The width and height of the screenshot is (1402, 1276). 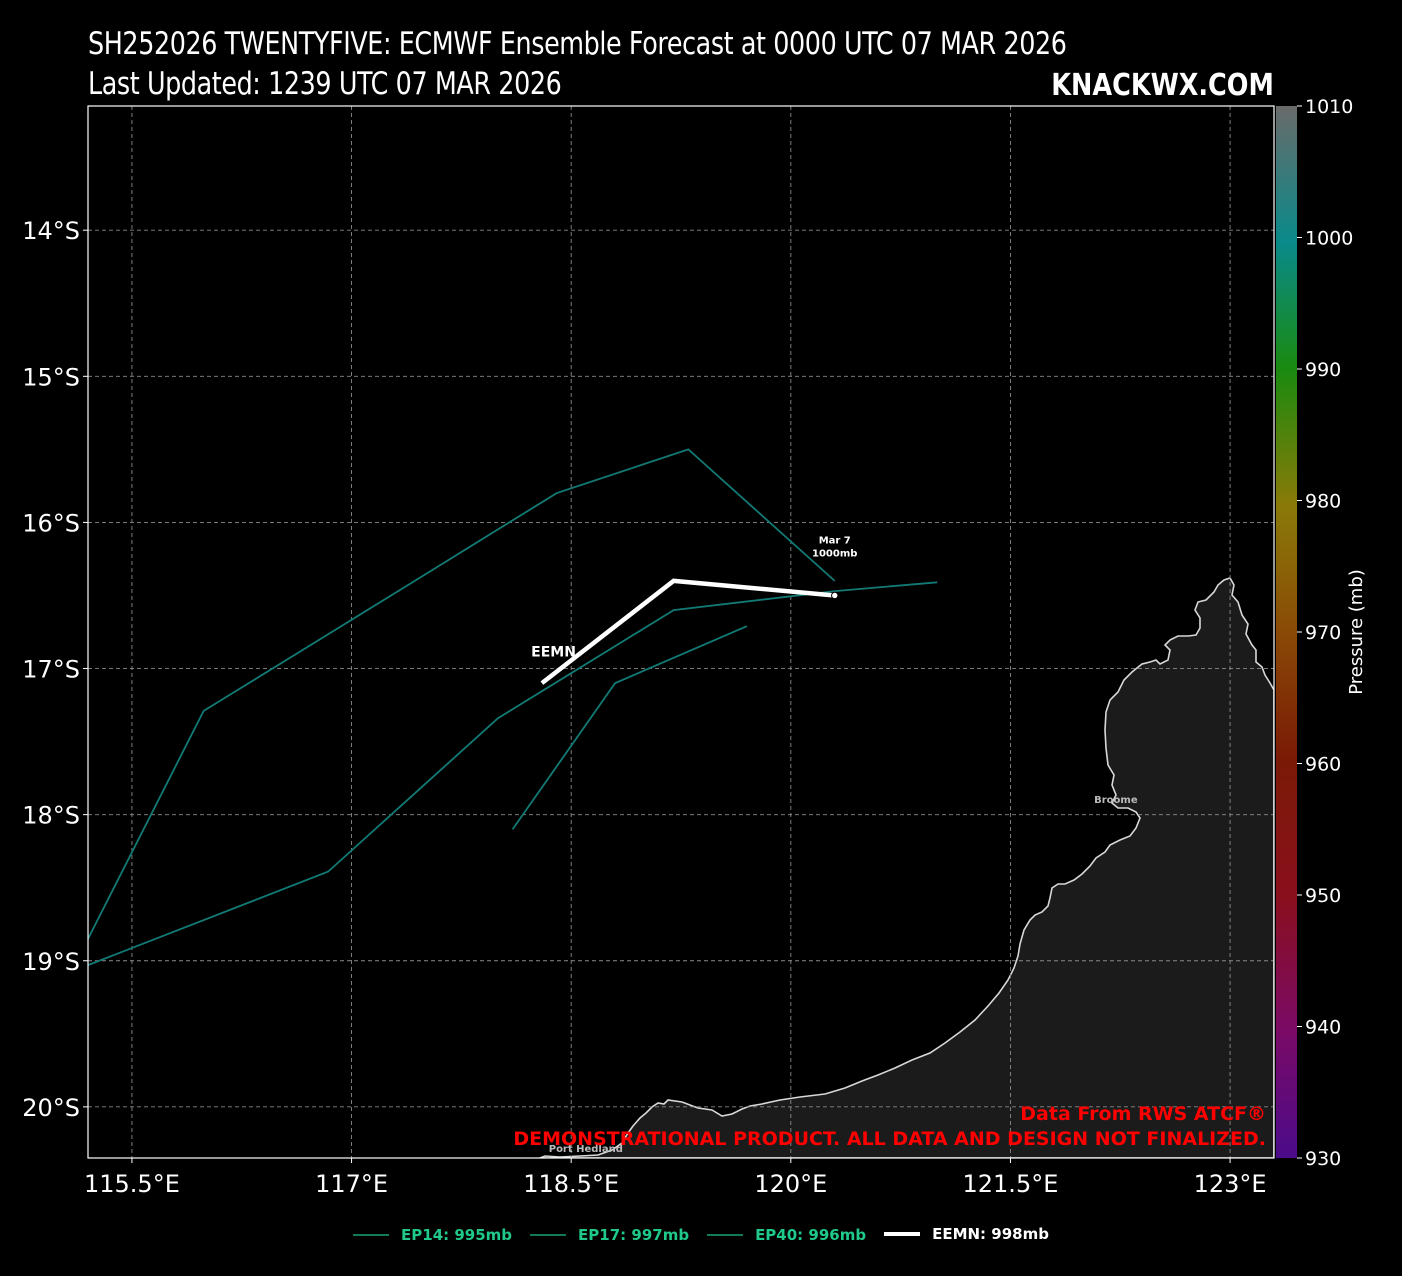 I want to click on colorbar-tick-label: 960, so click(x=1323, y=765).